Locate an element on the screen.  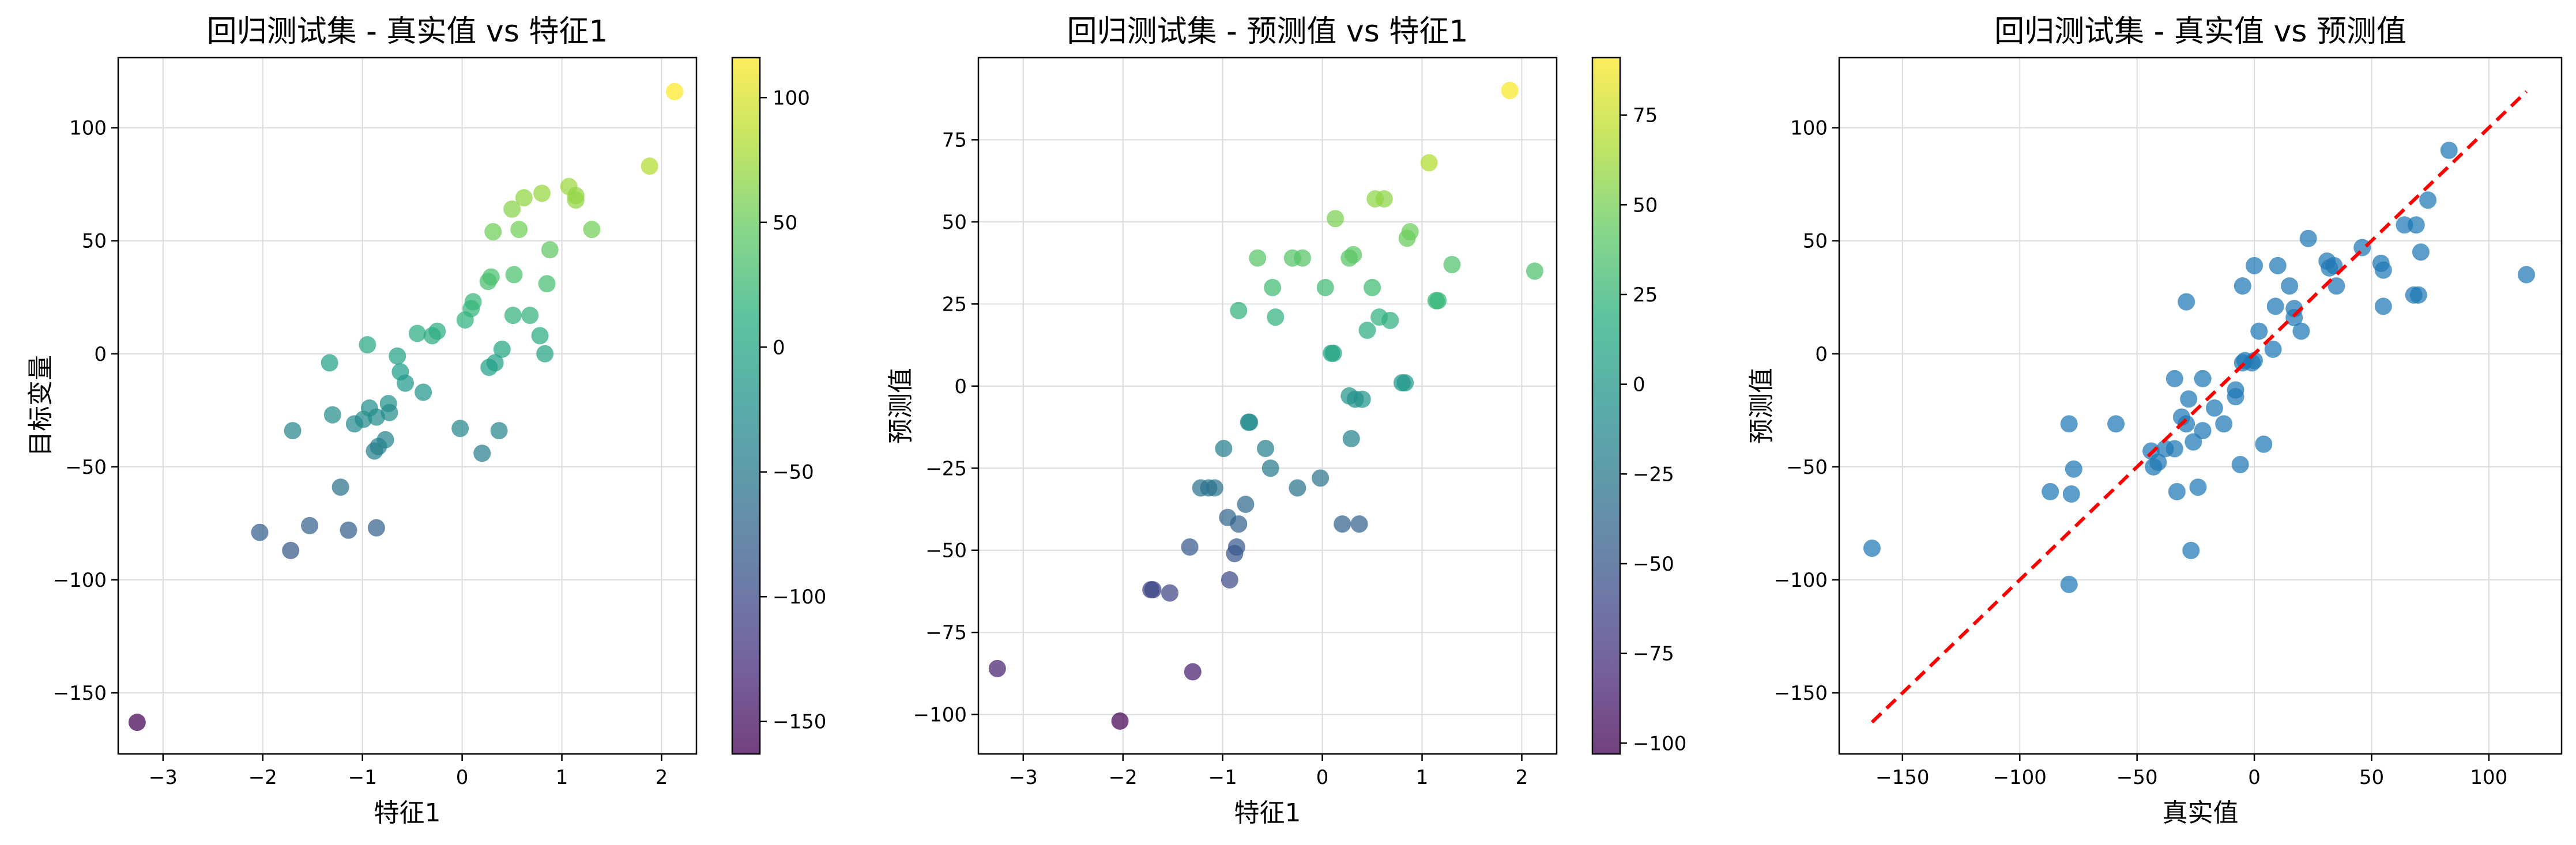
colorbar-tick-label: −50 is located at coordinates (1653, 564).